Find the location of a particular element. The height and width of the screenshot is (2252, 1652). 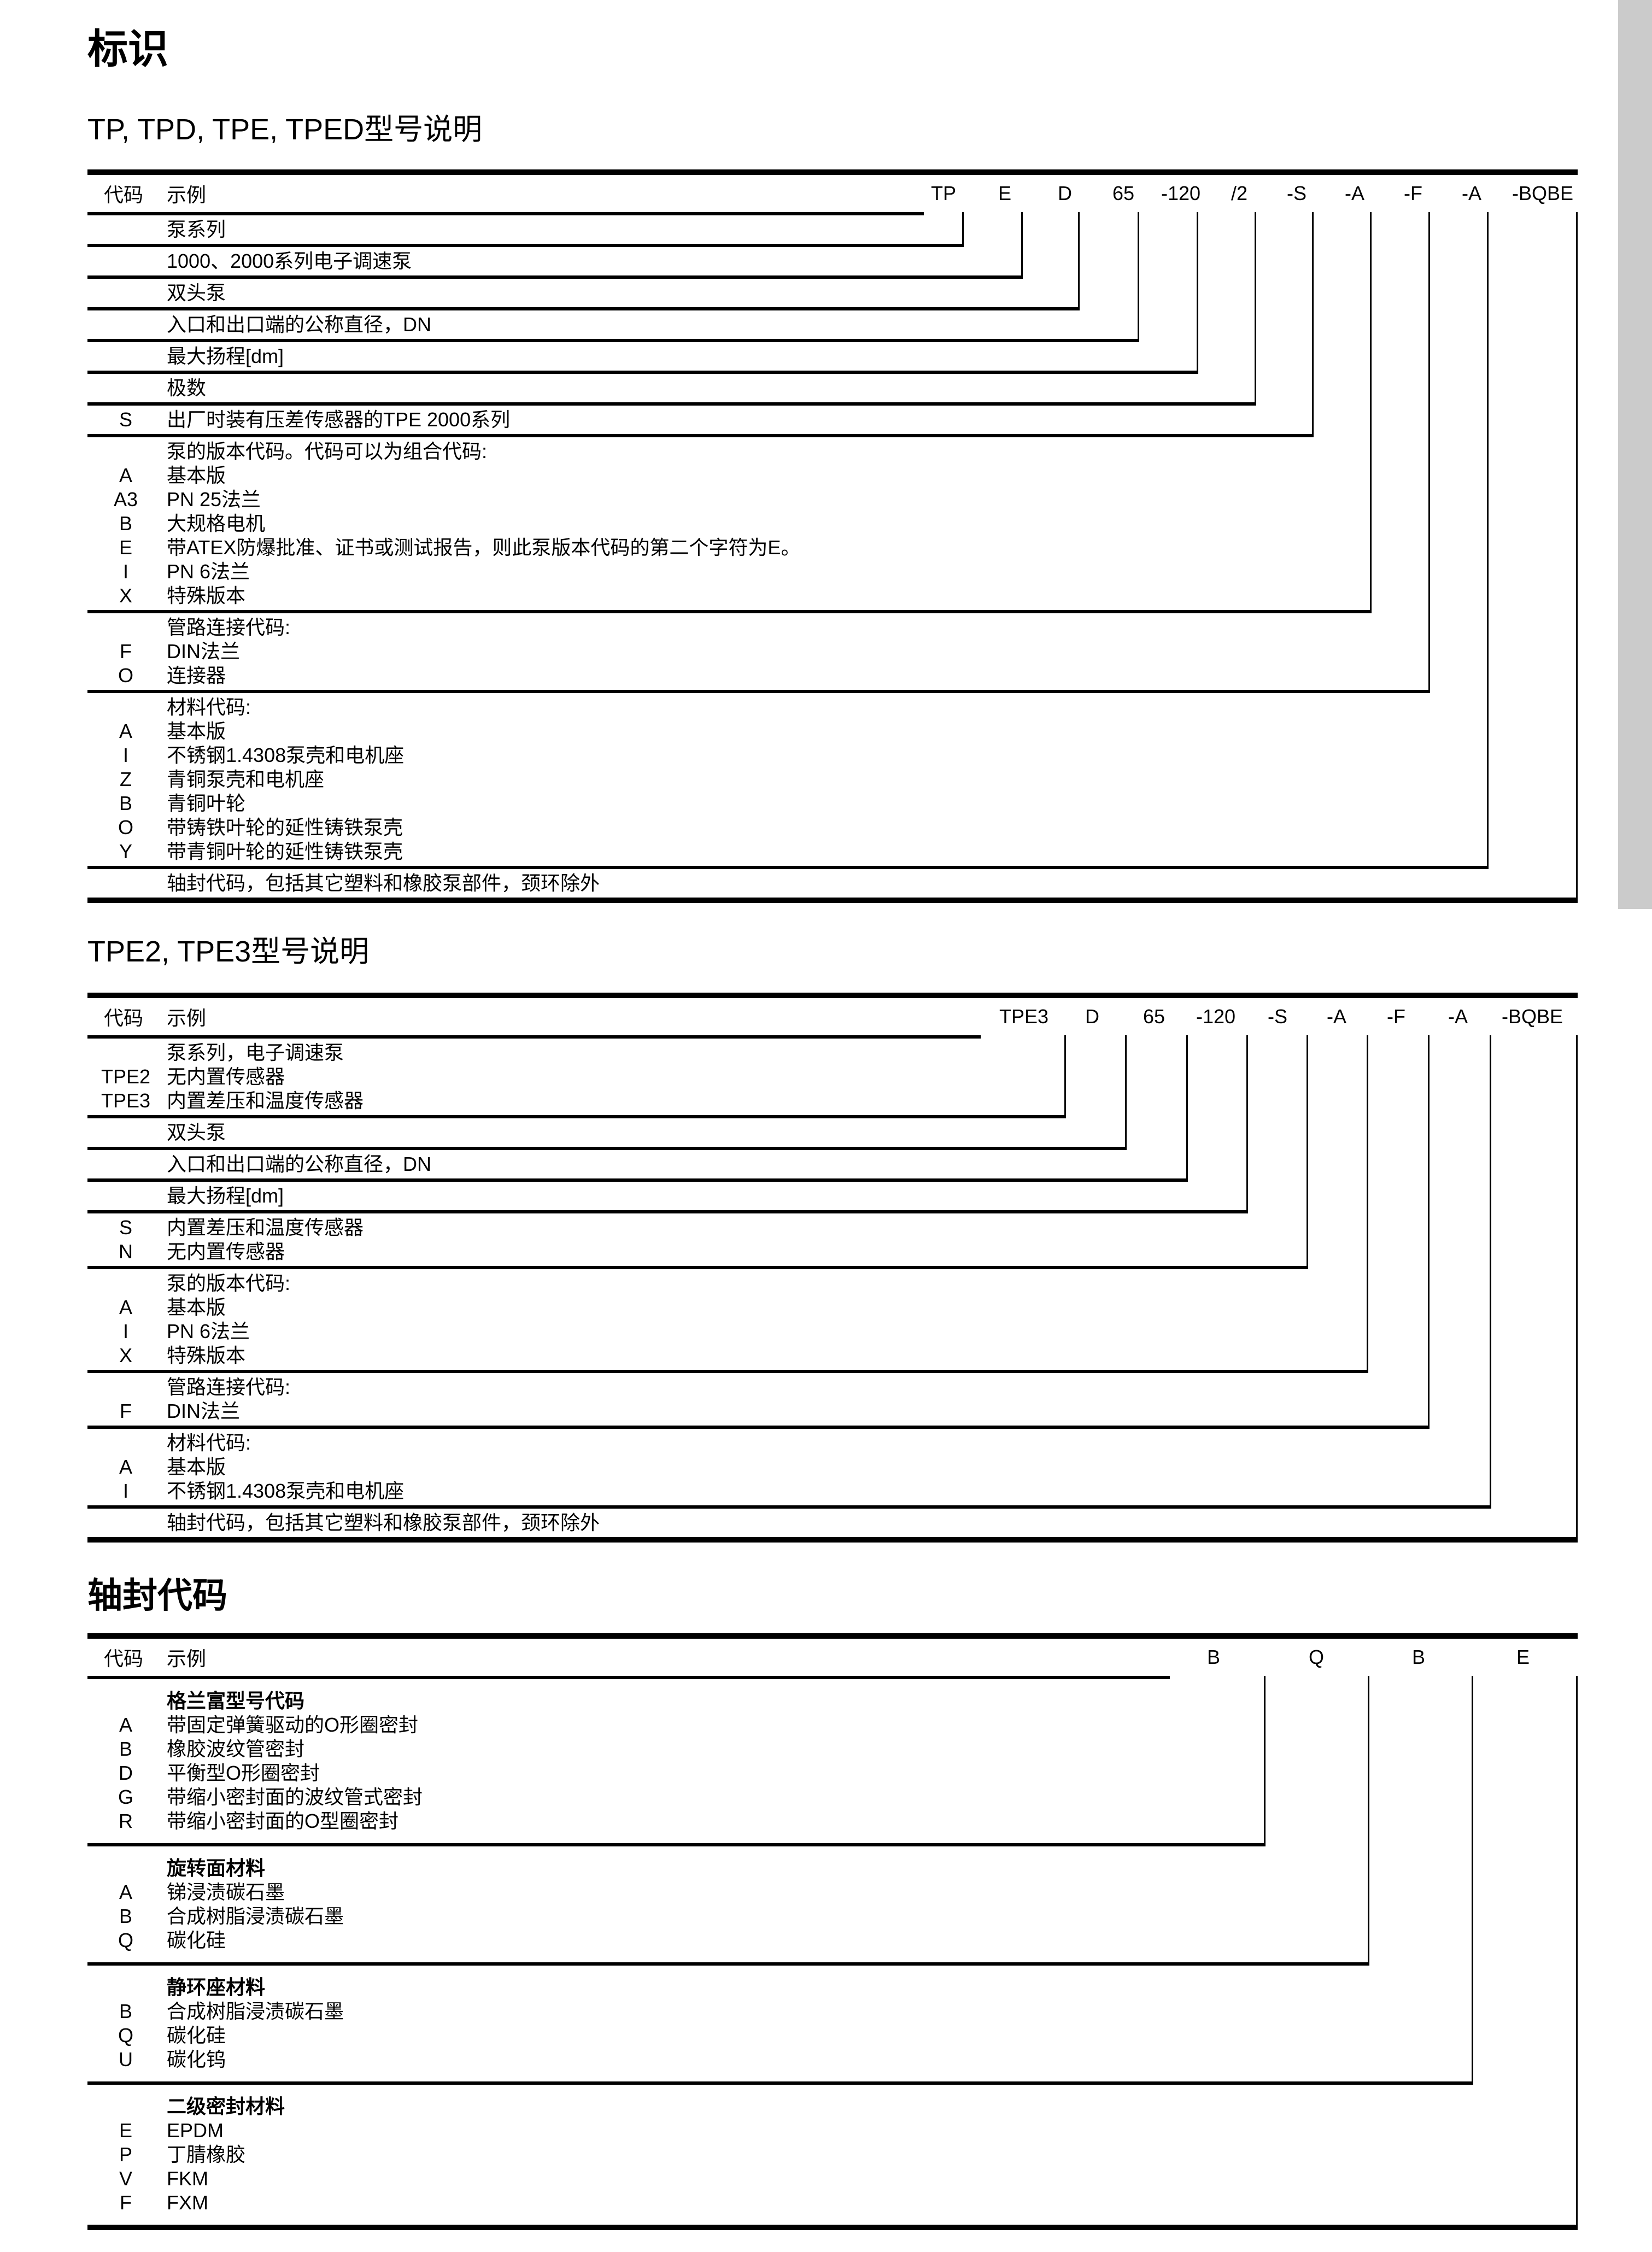

example-code-segment: -S is located at coordinates (1297, 193).